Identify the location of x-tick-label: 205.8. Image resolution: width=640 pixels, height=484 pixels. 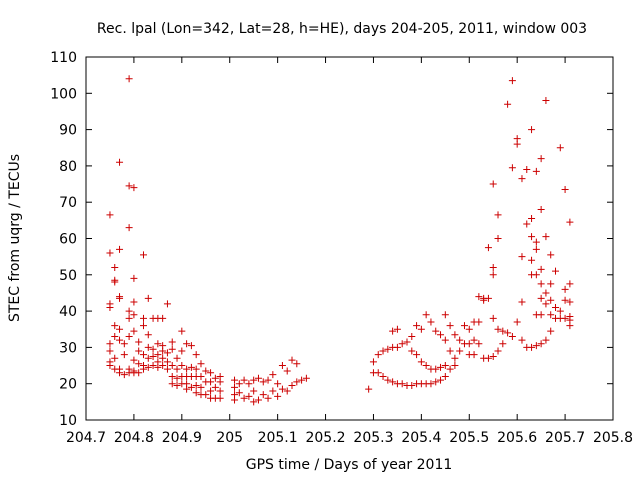
(613, 438).